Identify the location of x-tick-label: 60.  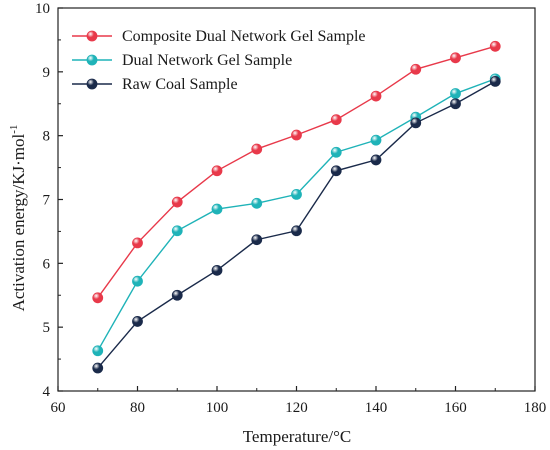
(58, 408).